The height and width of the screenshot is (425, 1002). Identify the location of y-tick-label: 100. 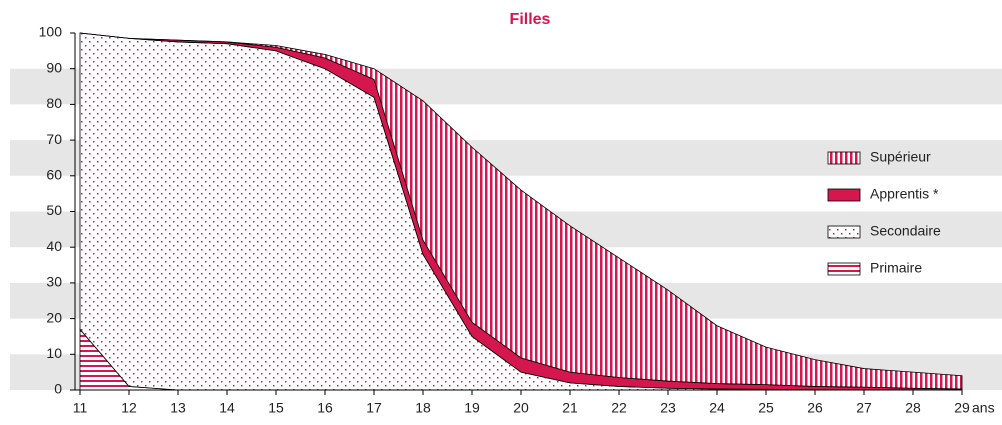
(51, 32).